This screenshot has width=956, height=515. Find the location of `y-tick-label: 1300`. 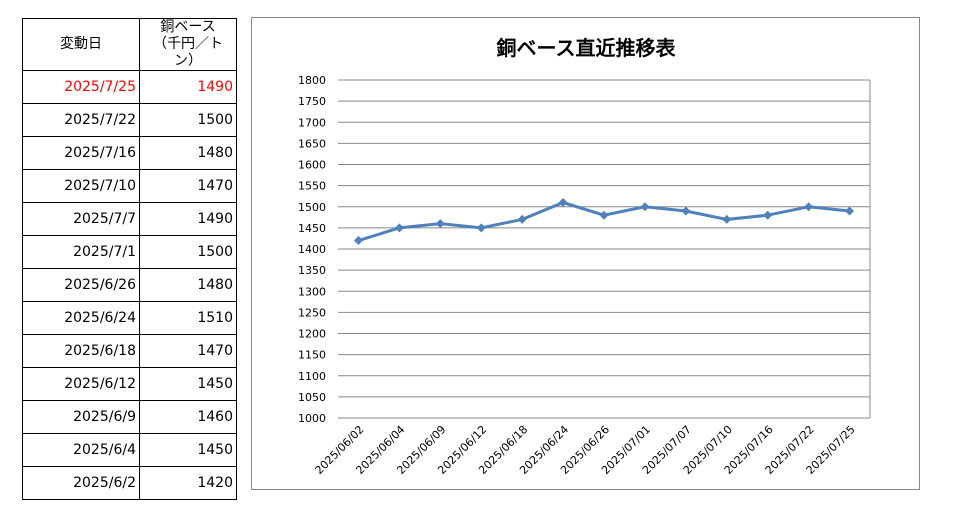

y-tick-label: 1300 is located at coordinates (312, 291).